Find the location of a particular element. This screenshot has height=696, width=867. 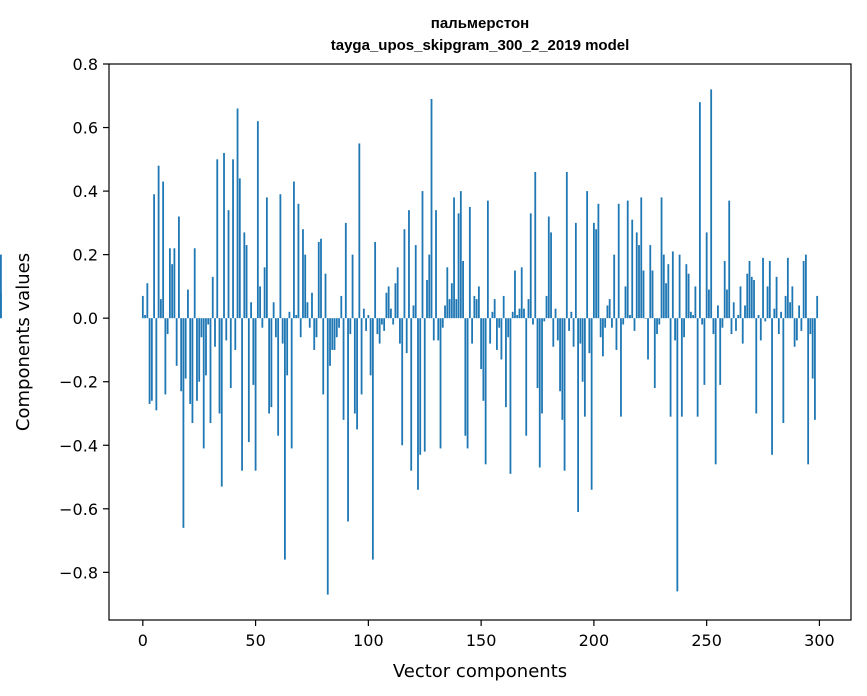

x-axis-label: Vector components is located at coordinates (480, 671).